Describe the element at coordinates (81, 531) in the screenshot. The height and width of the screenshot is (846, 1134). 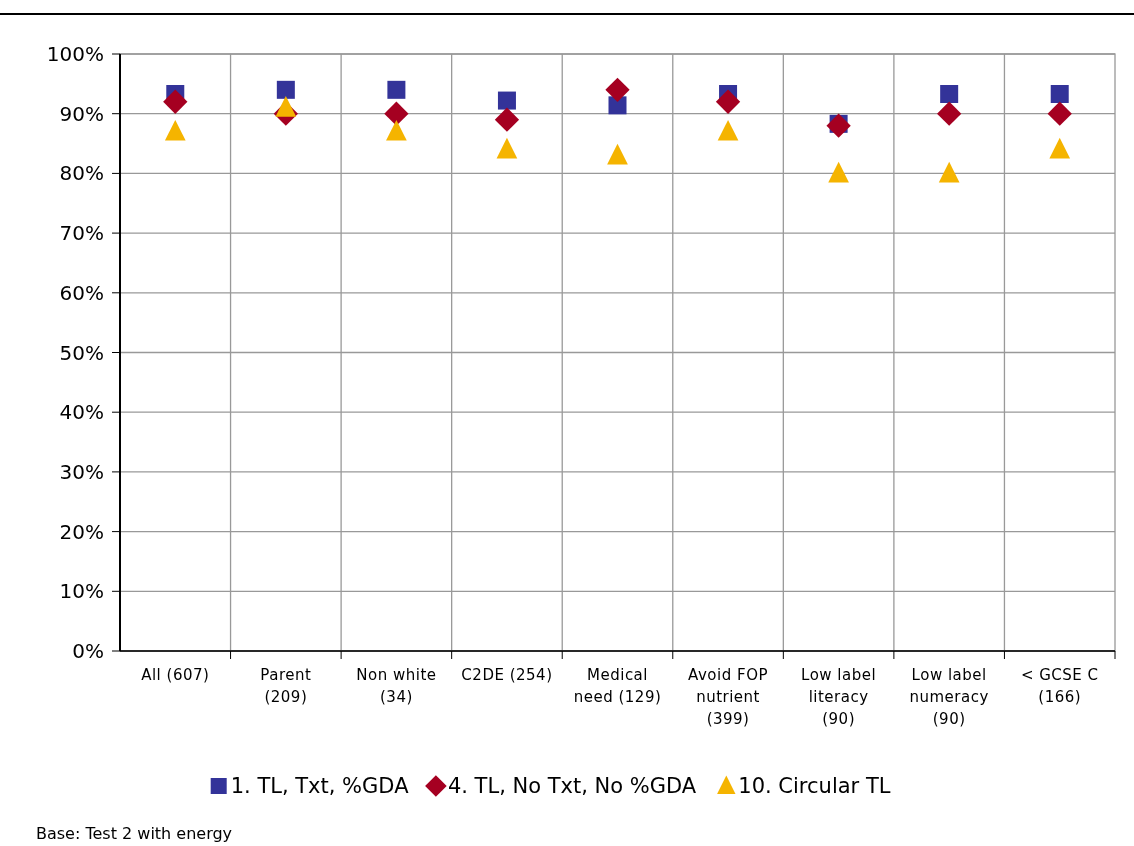
I see `y-tick-label: 20%` at that location.